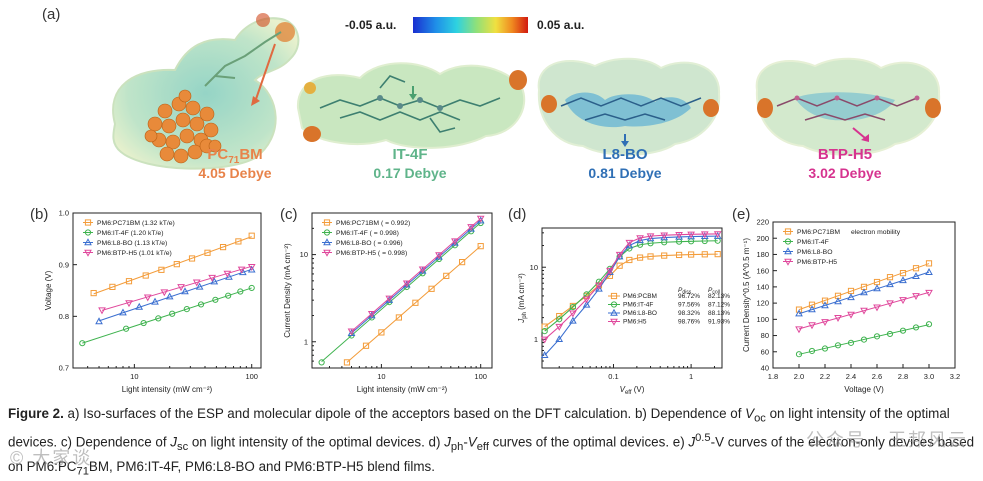  Describe the element at coordinates (625, 154) in the screenshot. I see `l8bo-name: L8-BO` at that location.